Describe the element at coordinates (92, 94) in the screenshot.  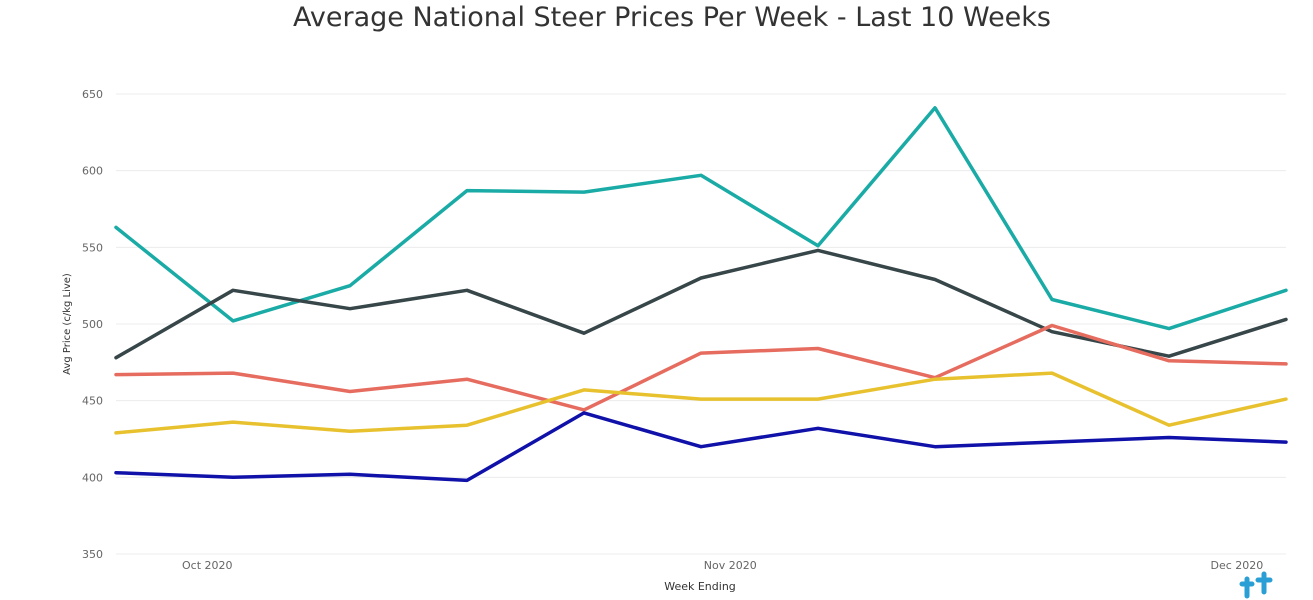
I see `y-tick-label: 650` at that location.